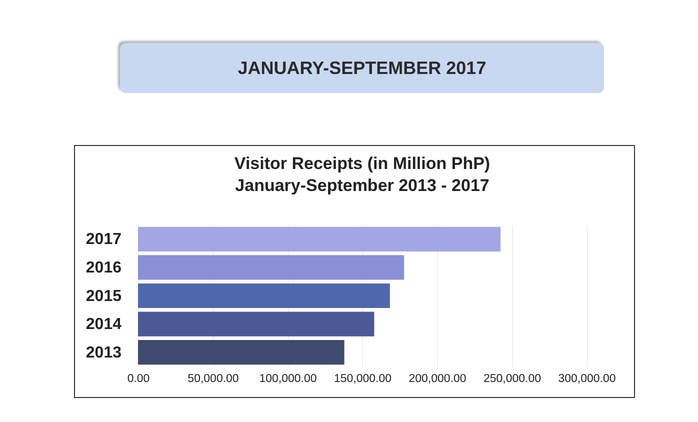 This screenshot has width=698, height=422. I want to click on y-tick-label: 2017, so click(104, 239).